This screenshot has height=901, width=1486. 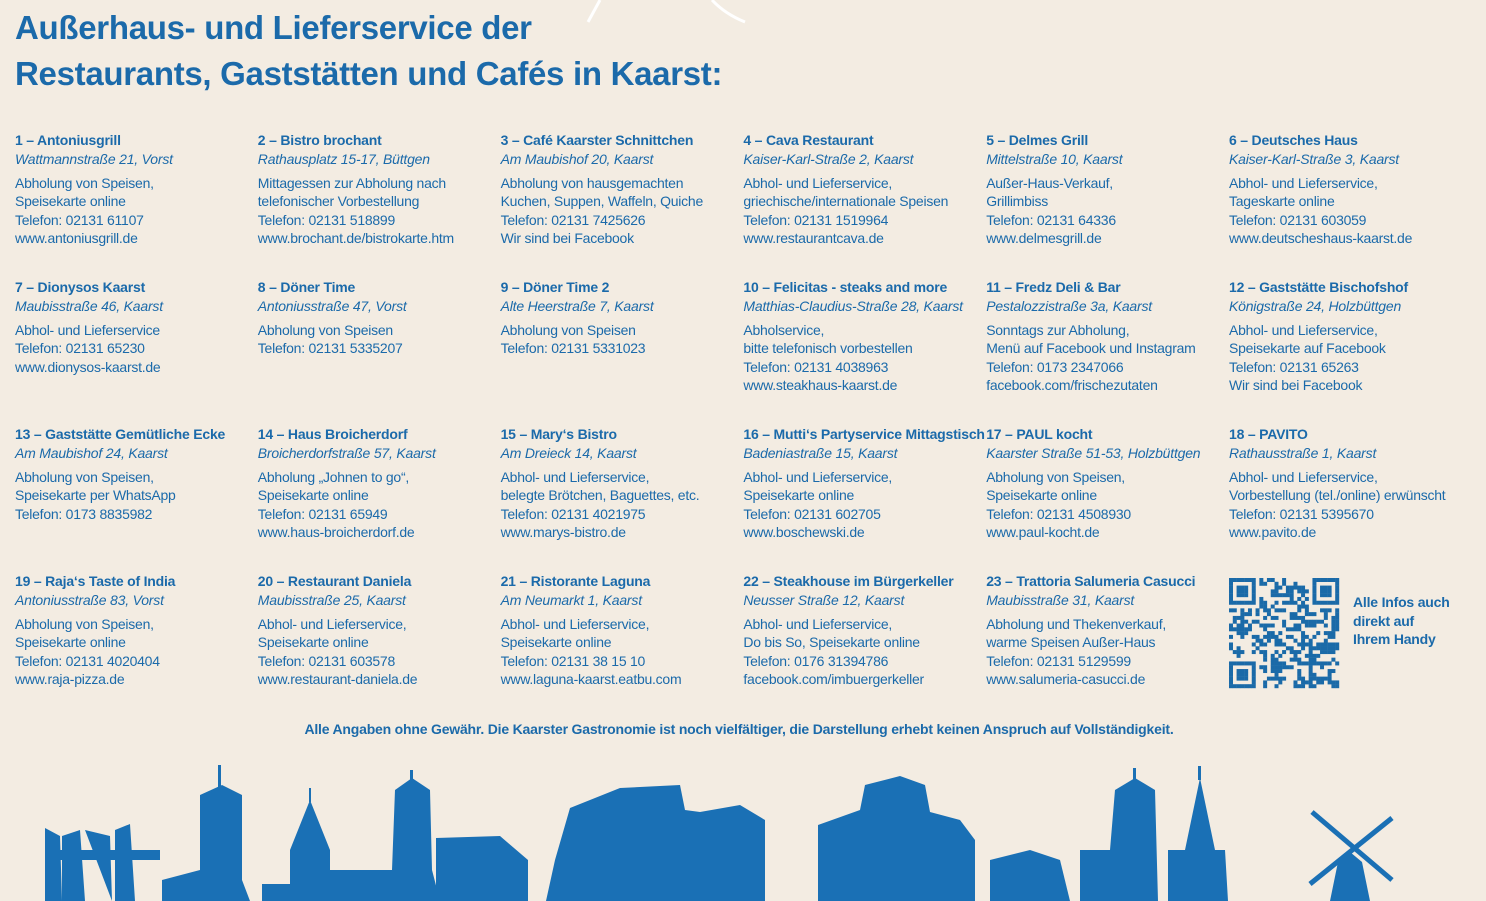 I want to click on entry-line: www.paul-kocht.de, so click(x=1043, y=532).